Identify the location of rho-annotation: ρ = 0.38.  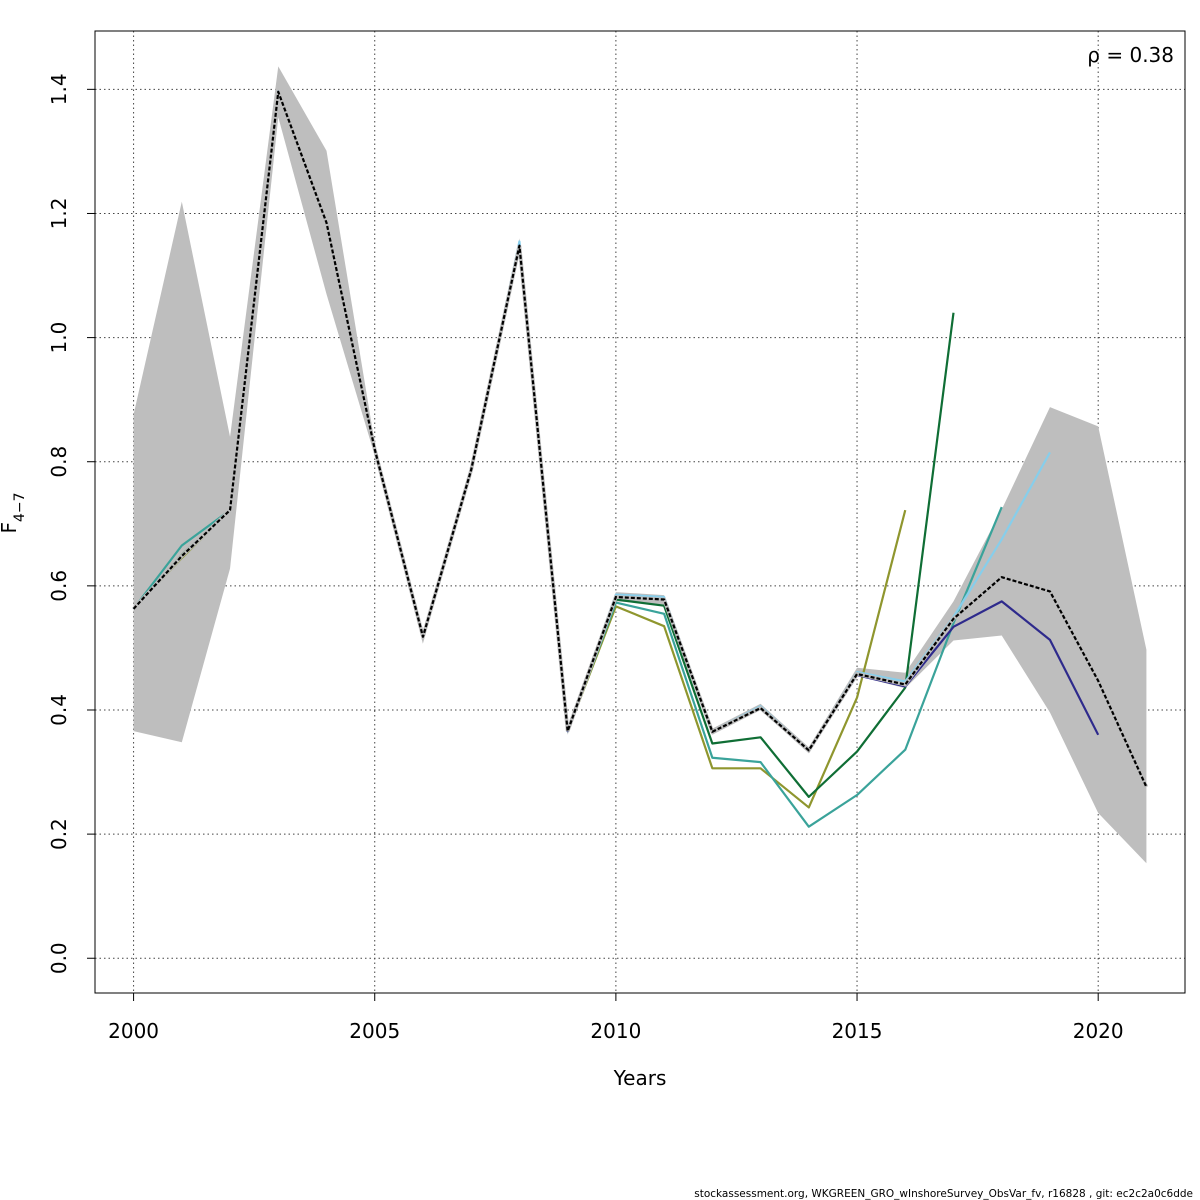
(1130, 55).